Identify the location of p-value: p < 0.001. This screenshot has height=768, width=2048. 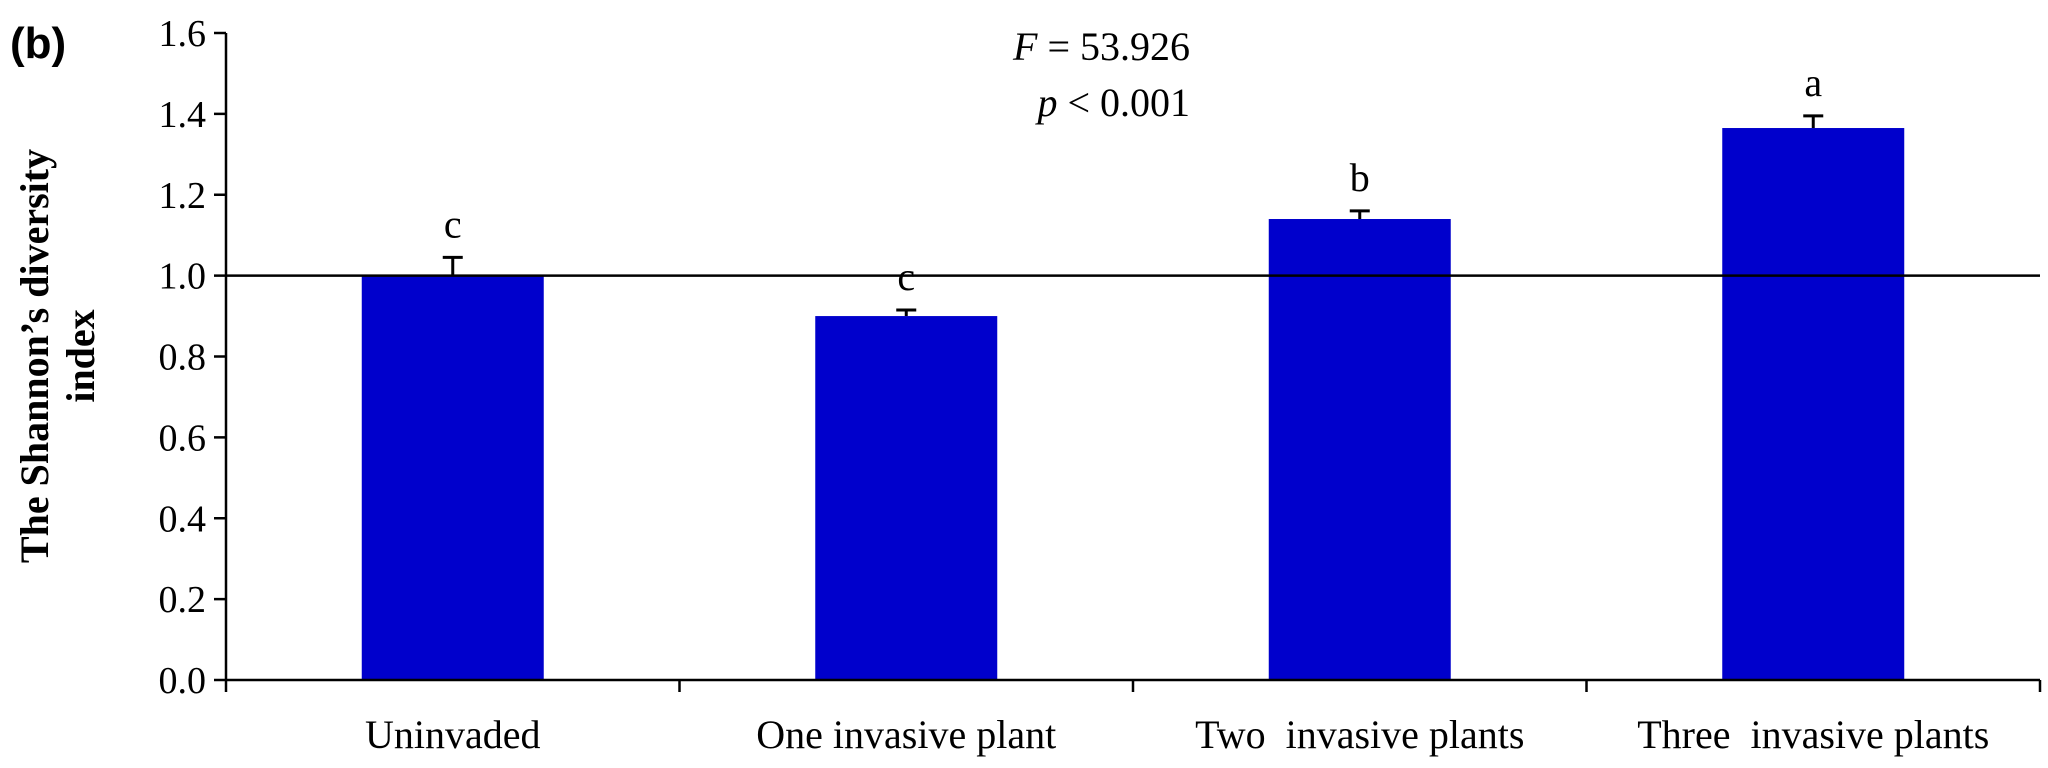
(1112, 102).